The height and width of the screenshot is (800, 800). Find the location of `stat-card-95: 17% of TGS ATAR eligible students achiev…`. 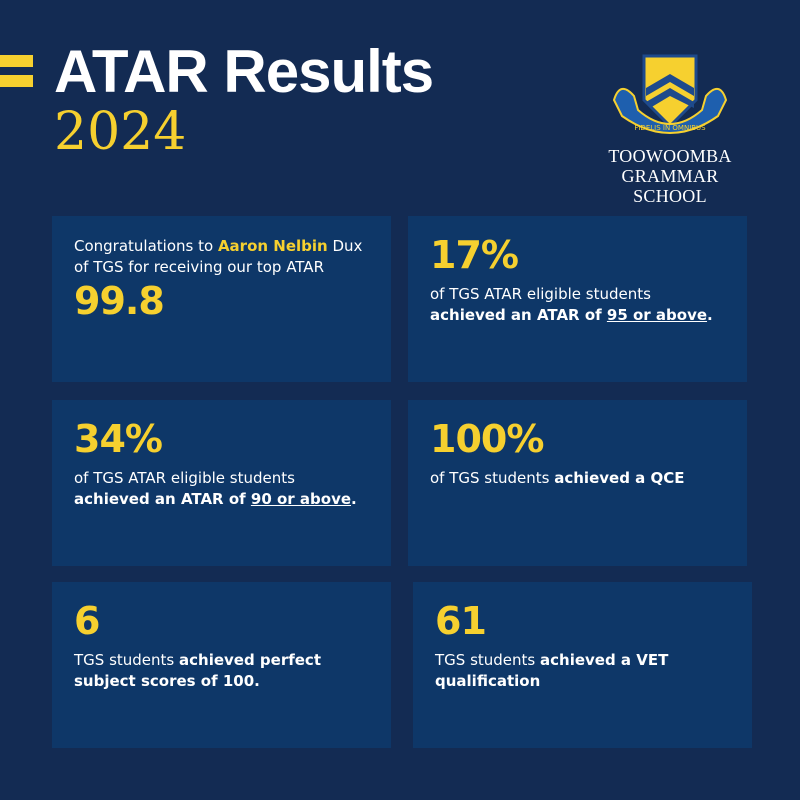

stat-card-95: 17% of TGS ATAR eligible students achiev… is located at coordinates (577, 299).